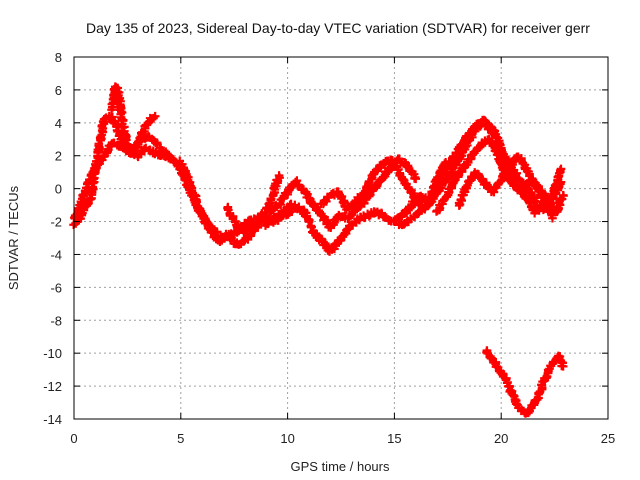 This screenshot has height=480, width=640. I want to click on y-tick-label: -8, so click(56, 320).